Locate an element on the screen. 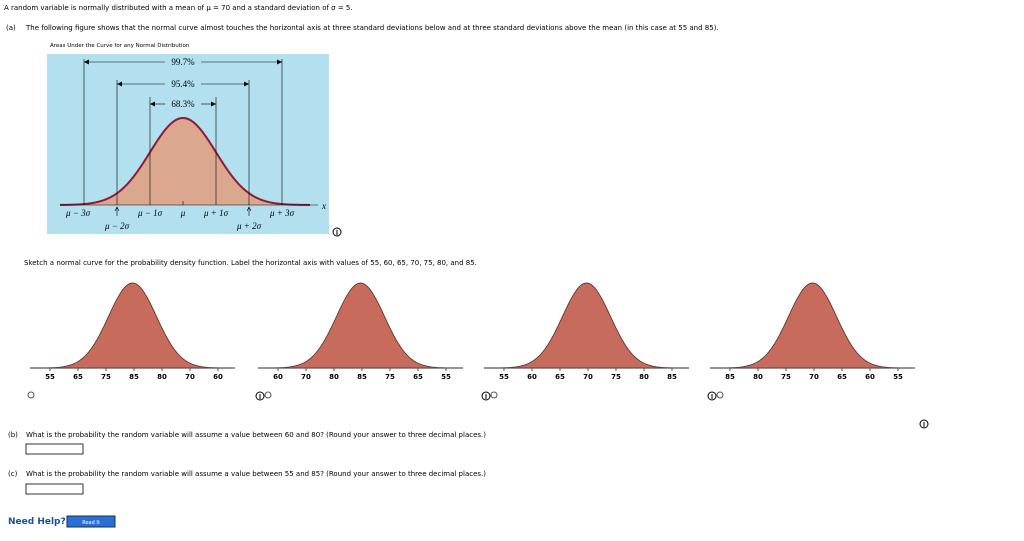  option: 60 70 80 85 75 65 55 is located at coordinates (359, 341).